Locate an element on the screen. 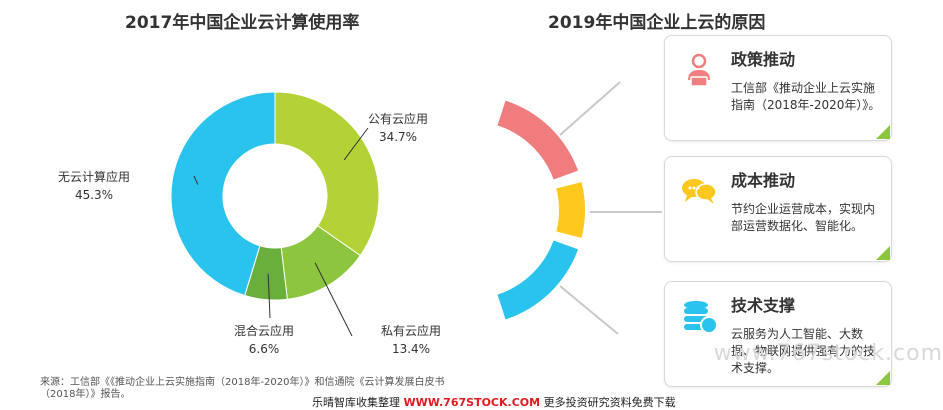 This screenshot has width=943, height=410. footer-prefix: 乐晴智库收集整理 is located at coordinates (356, 402).